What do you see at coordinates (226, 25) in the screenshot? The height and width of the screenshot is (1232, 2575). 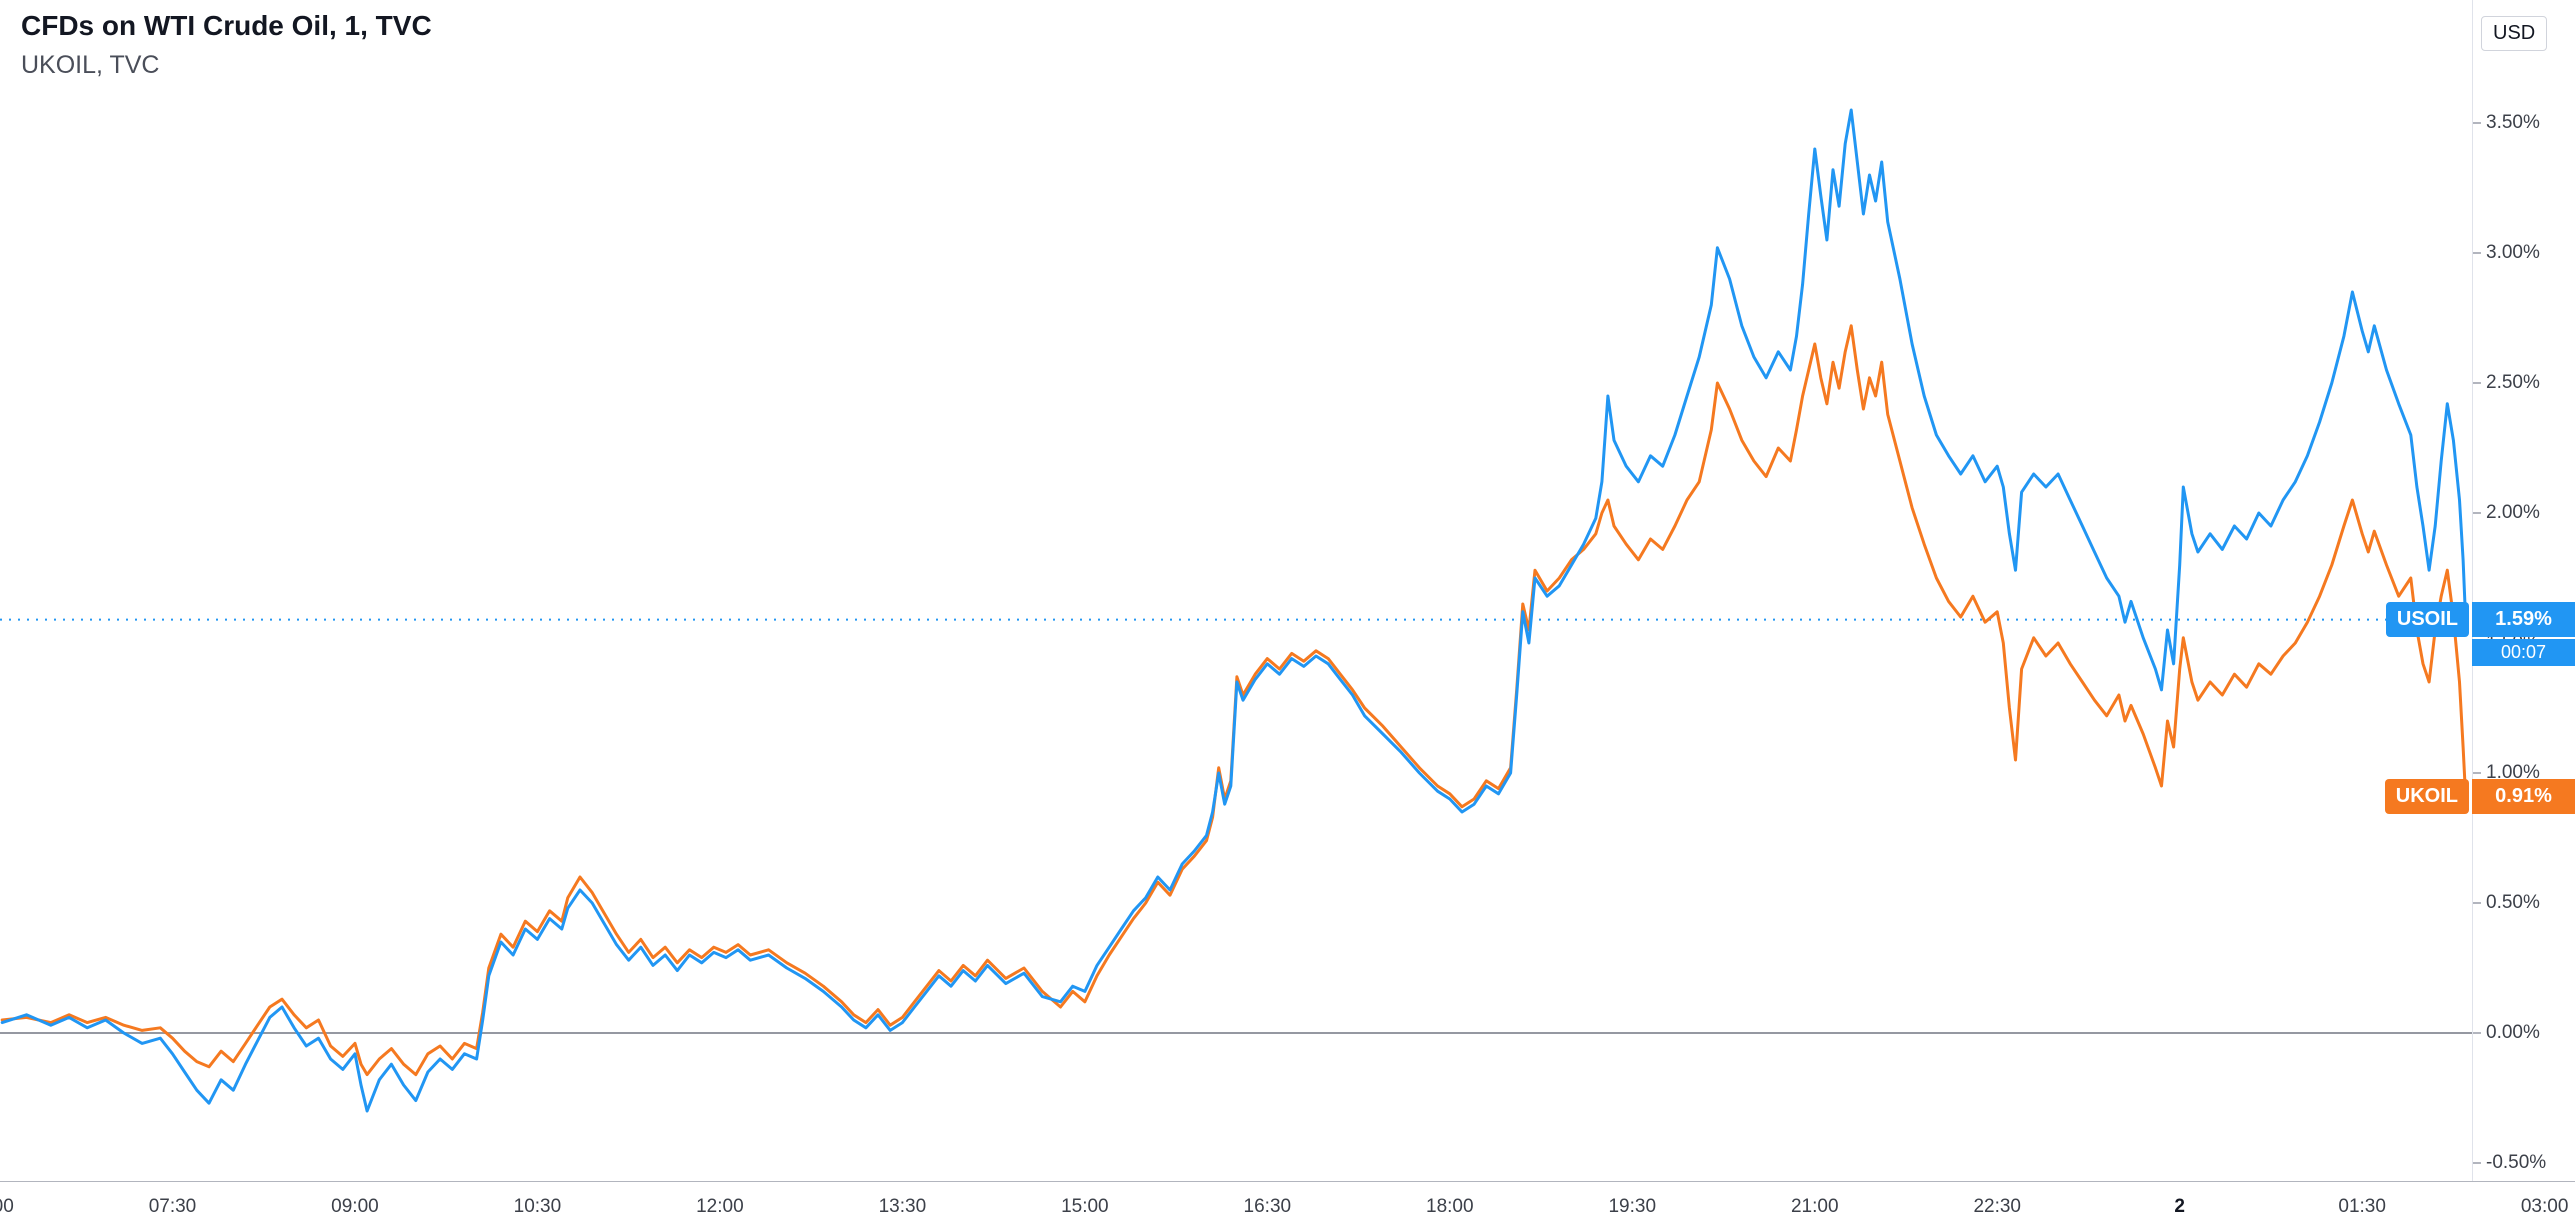 I see `main-symbol-title: CFDs on WTI Crude Oil, 1, TVC` at bounding box center [226, 25].